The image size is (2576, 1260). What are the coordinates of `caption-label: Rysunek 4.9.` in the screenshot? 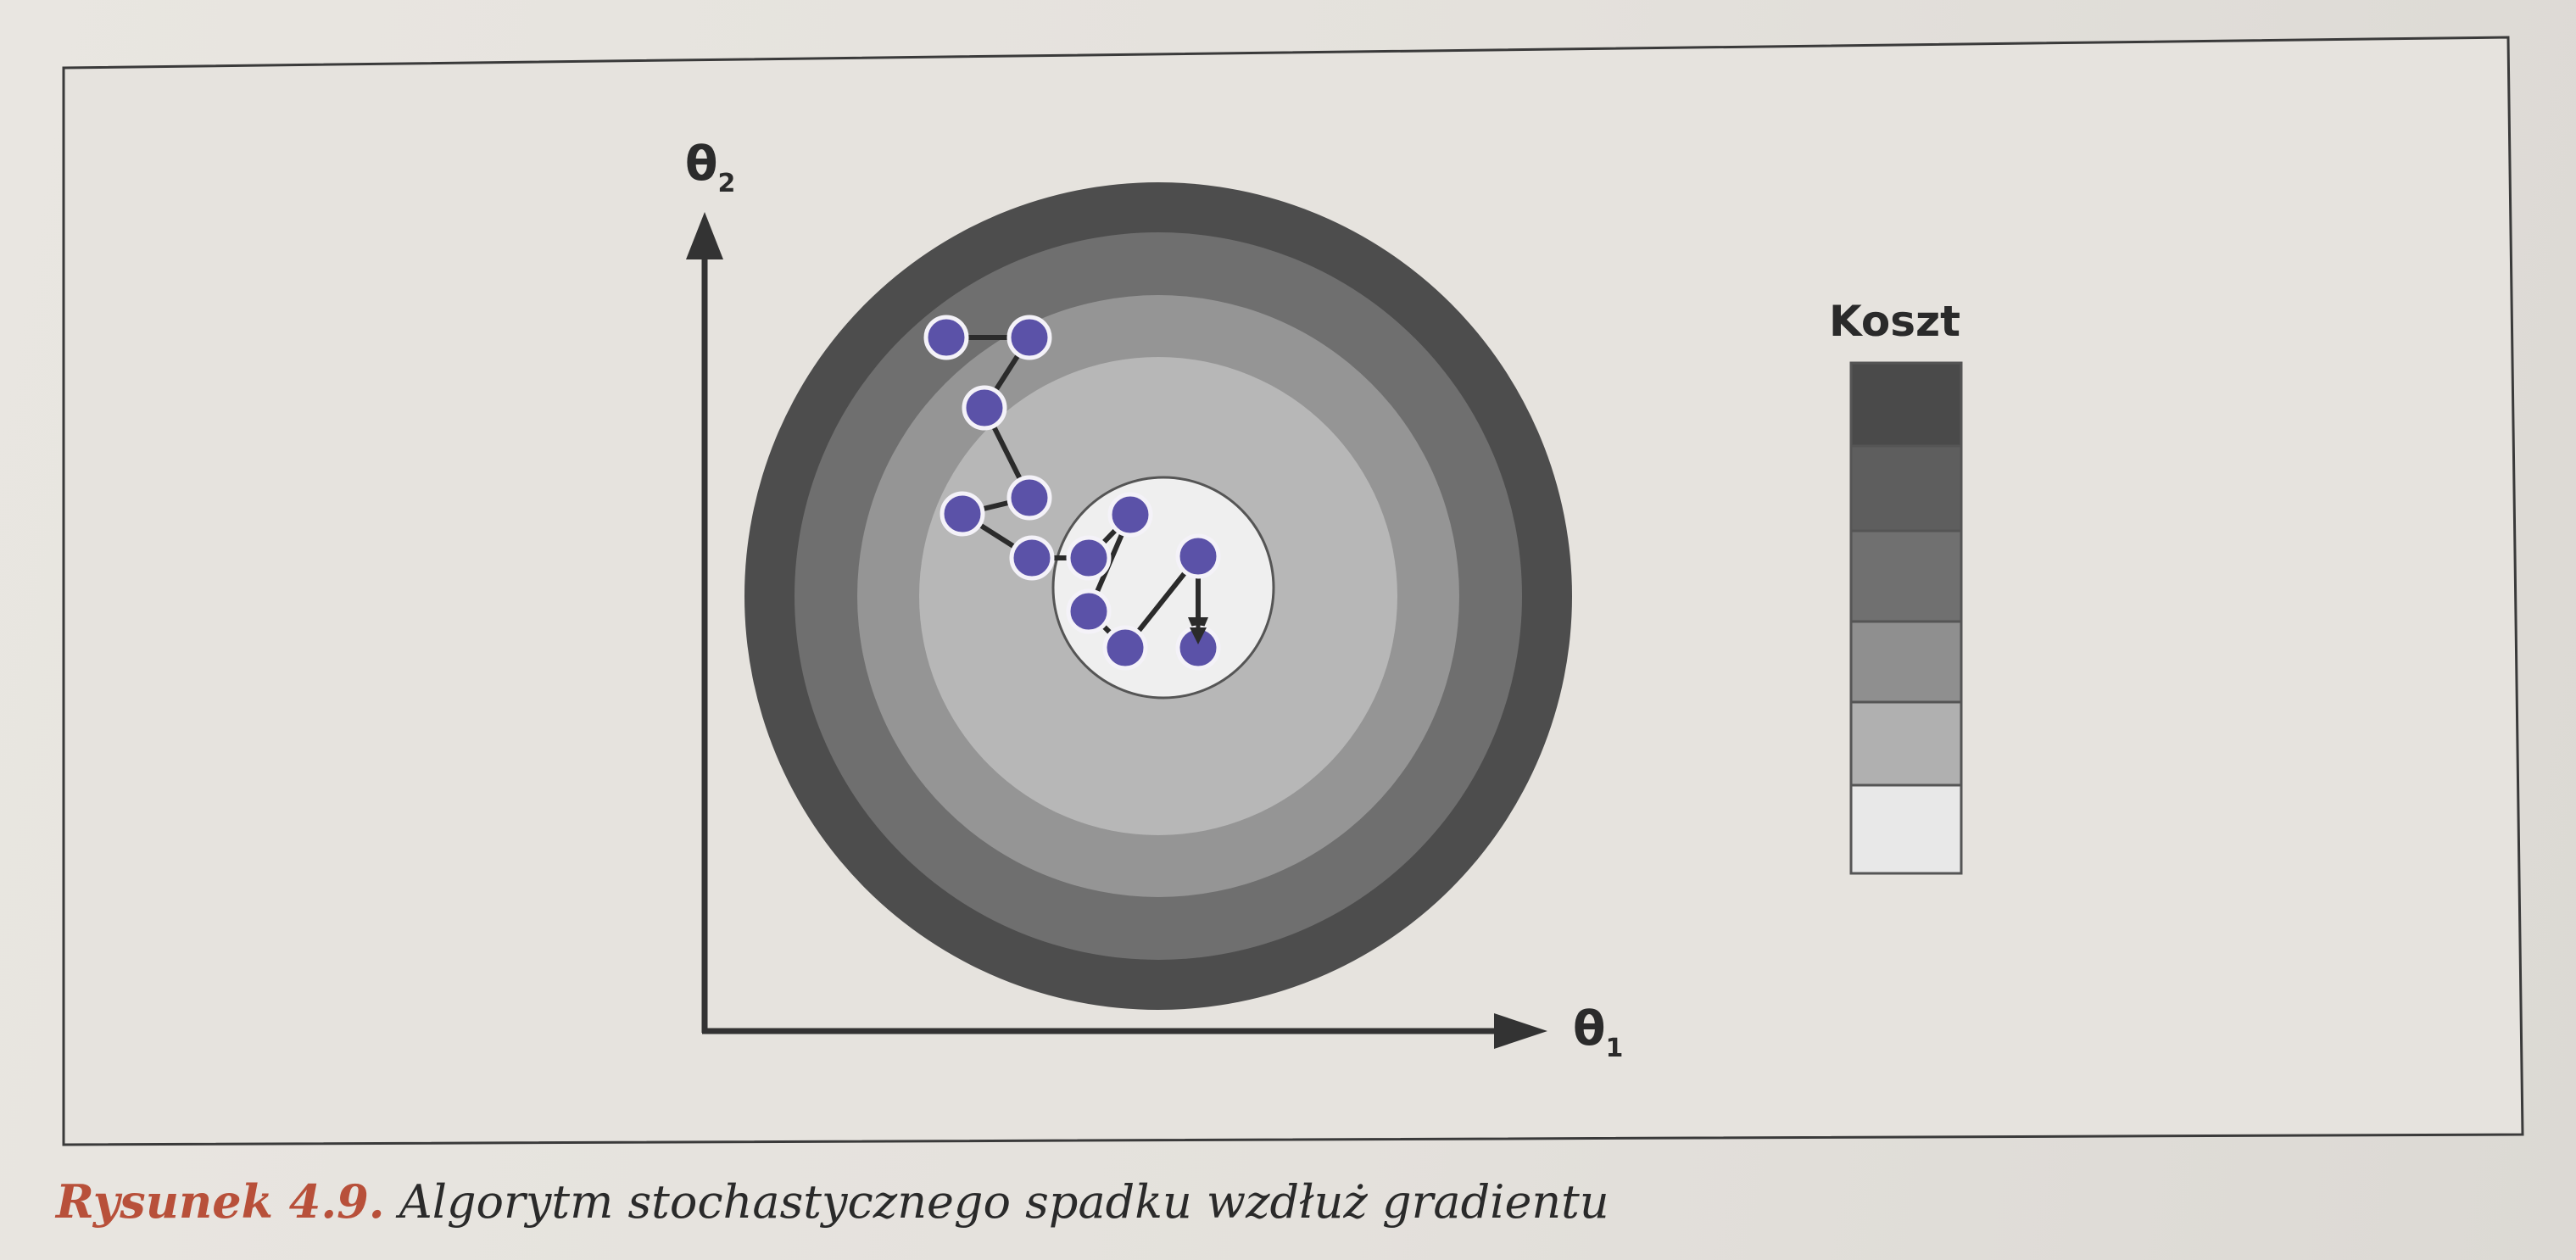 It's located at (221, 1201).